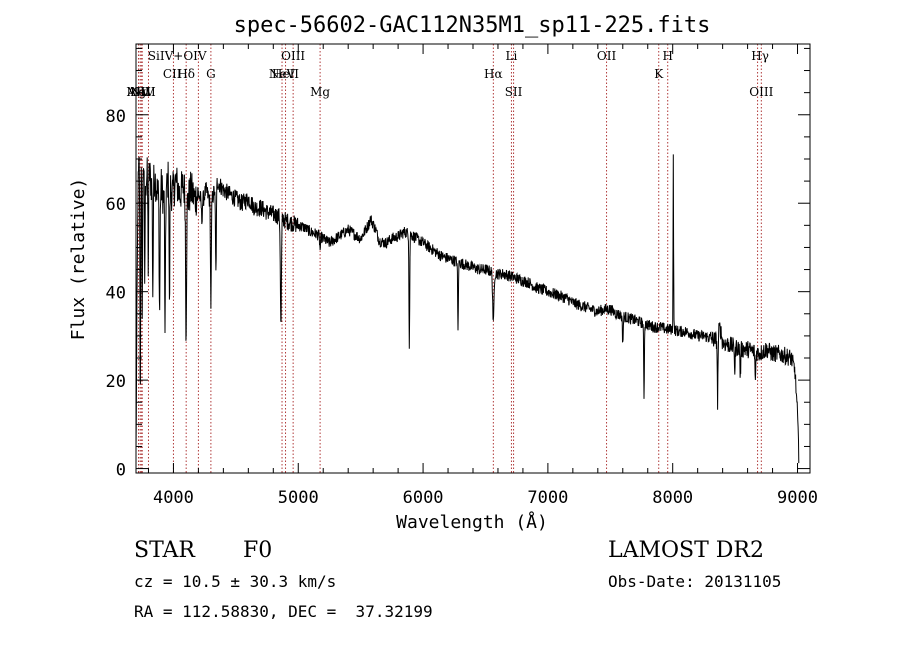  What do you see at coordinates (78, 259) in the screenshot?
I see `y-axis-label: Flux (relative)` at bounding box center [78, 259].